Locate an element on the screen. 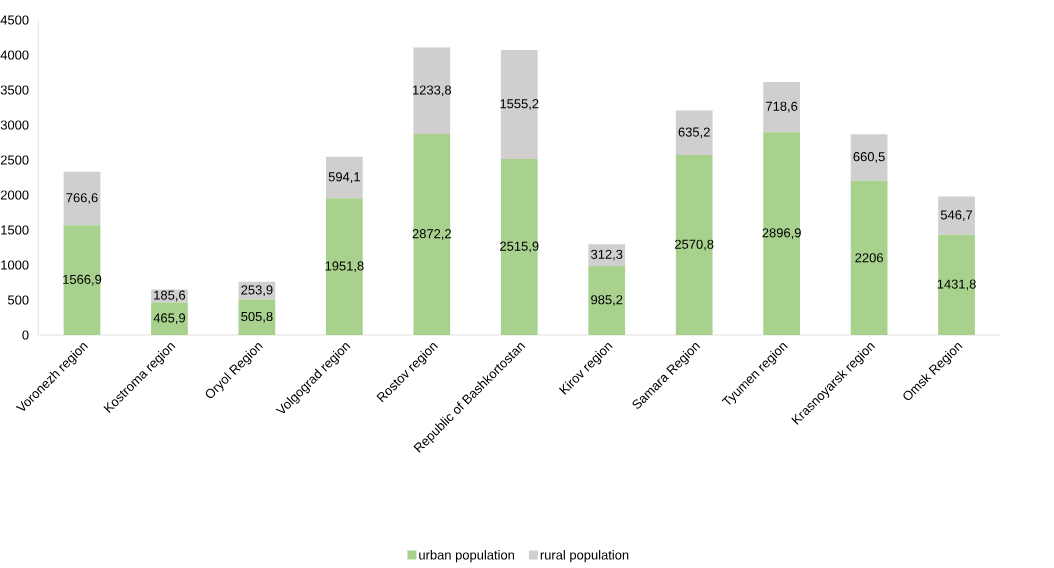 The width and height of the screenshot is (1054, 568). y-tick-label: 0 is located at coordinates (25, 335).